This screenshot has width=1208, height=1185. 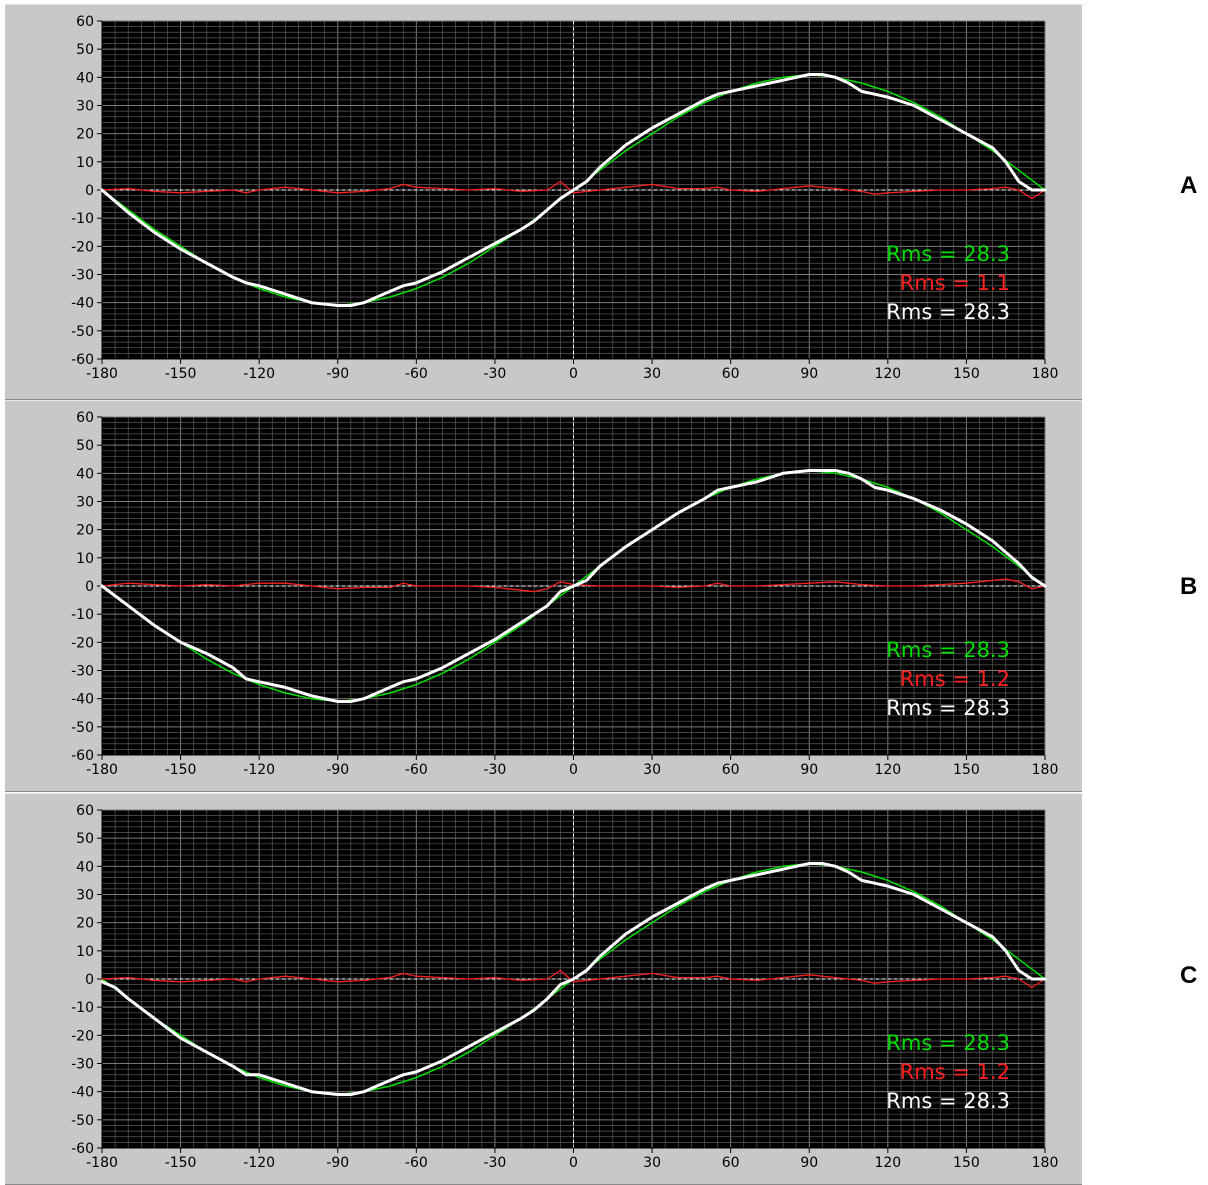 I want to click on panel-label-b: B, so click(x=1189, y=586).